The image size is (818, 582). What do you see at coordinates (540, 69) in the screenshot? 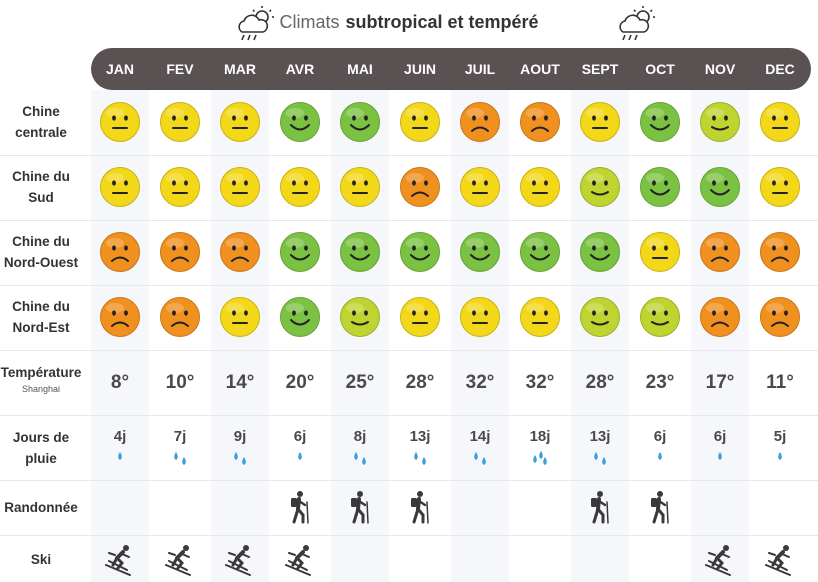
I see `month-label: AOUT` at bounding box center [540, 69].